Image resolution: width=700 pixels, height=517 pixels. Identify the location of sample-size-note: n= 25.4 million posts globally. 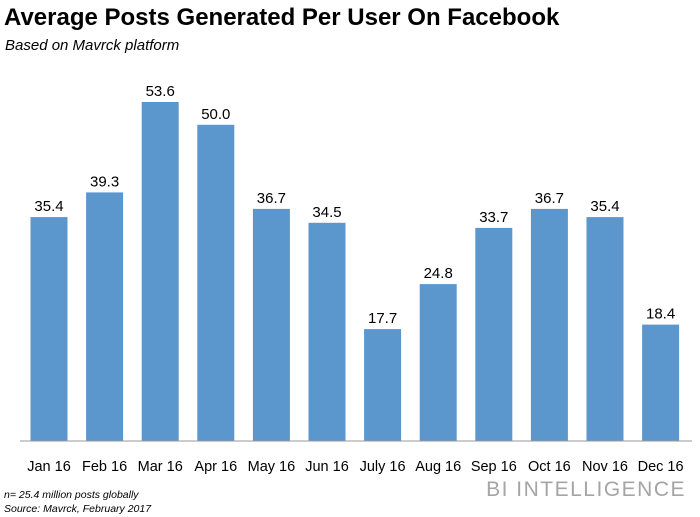
(71, 495).